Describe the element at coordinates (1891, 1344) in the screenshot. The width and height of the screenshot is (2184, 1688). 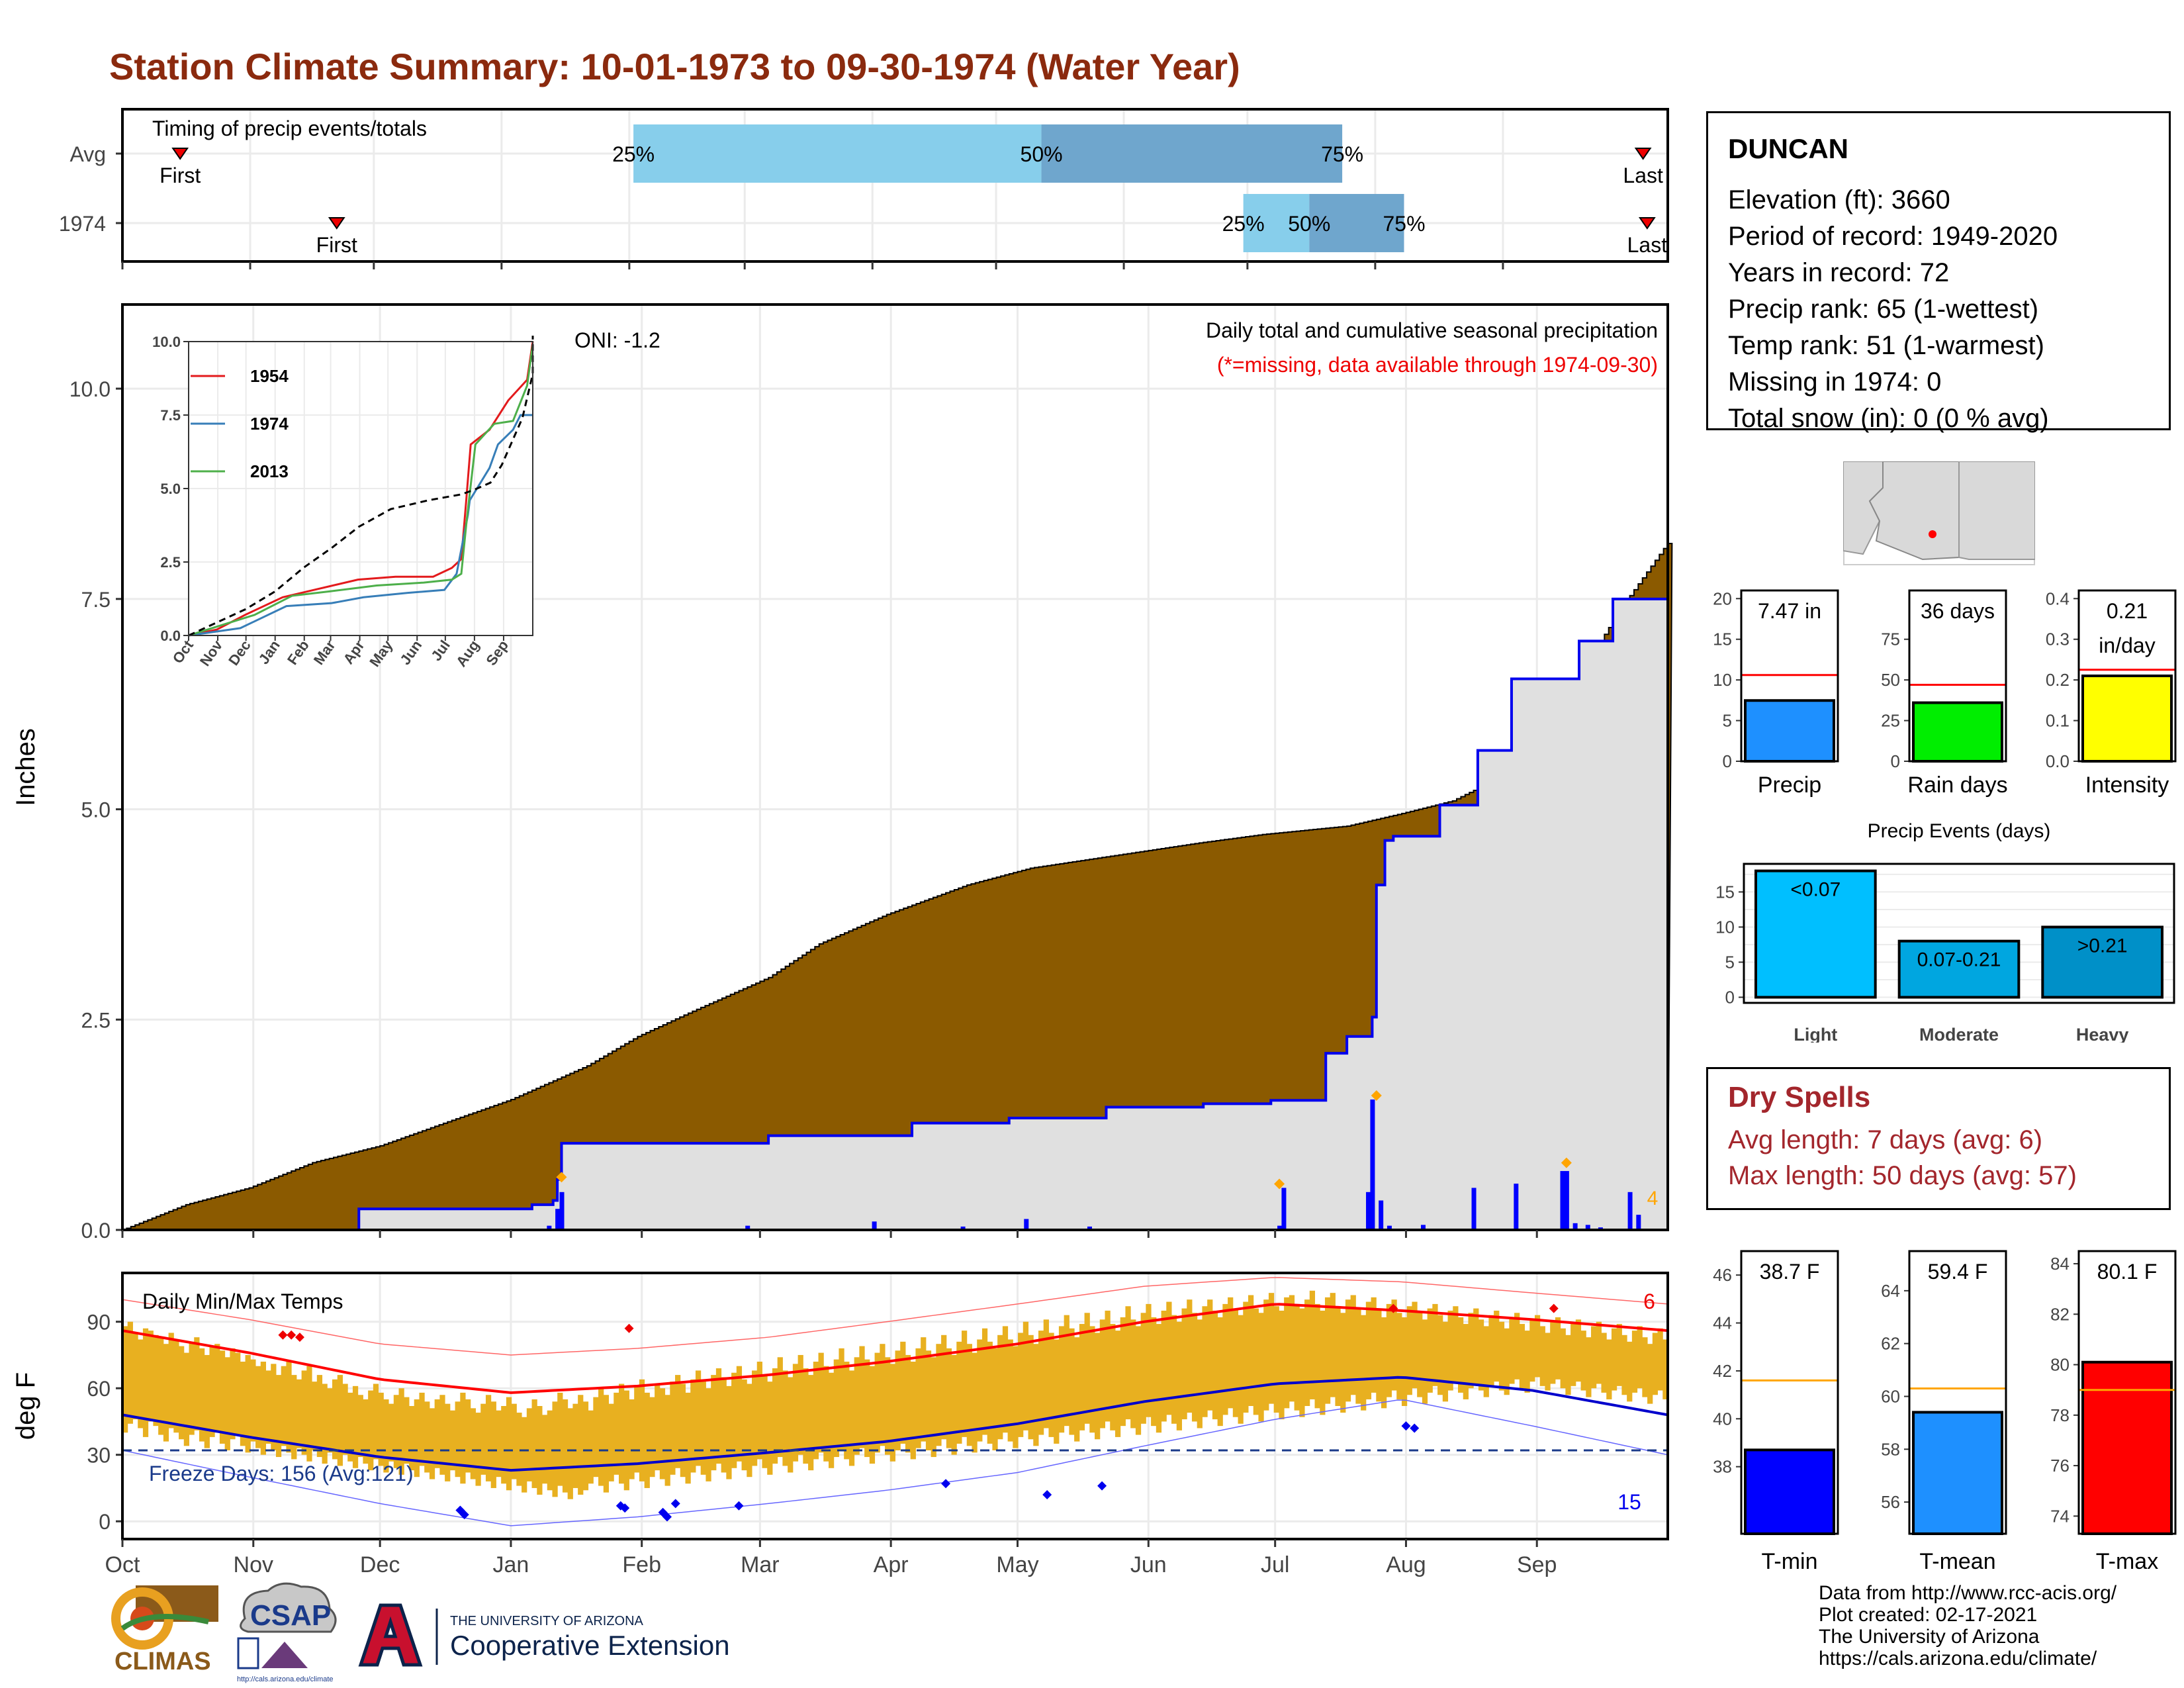
I see `tsum-t-mean-ytick-label: 62` at that location.